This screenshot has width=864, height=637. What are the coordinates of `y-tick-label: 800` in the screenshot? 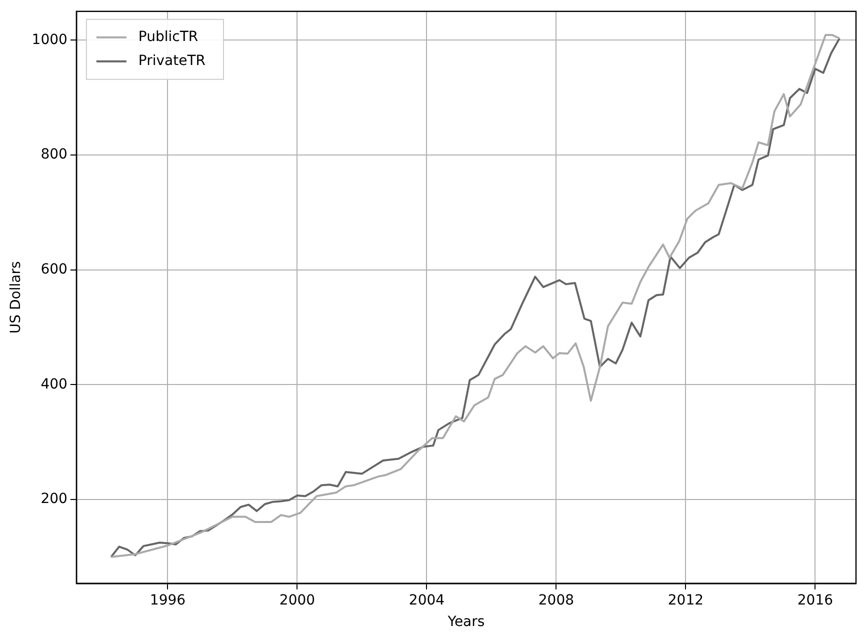 It's located at (54, 154).